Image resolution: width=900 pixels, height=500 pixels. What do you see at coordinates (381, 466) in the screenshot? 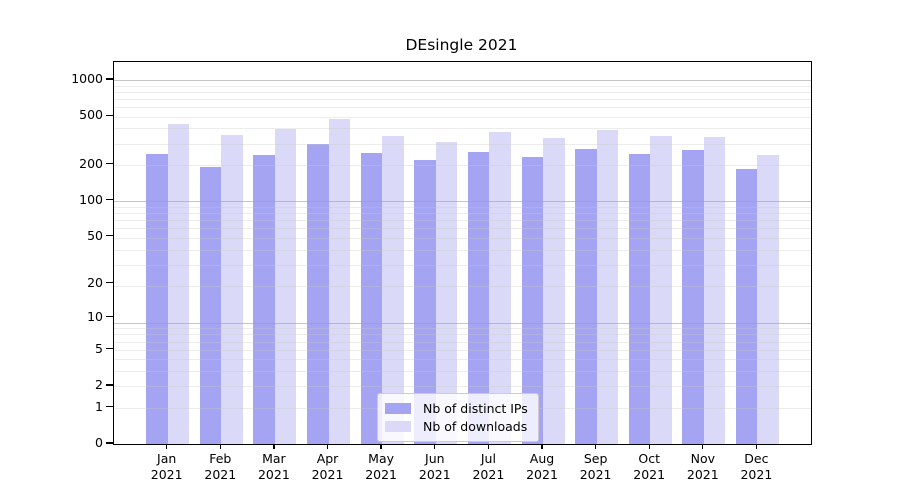
I see `x-axis-tick-label: May 2021` at bounding box center [381, 466].